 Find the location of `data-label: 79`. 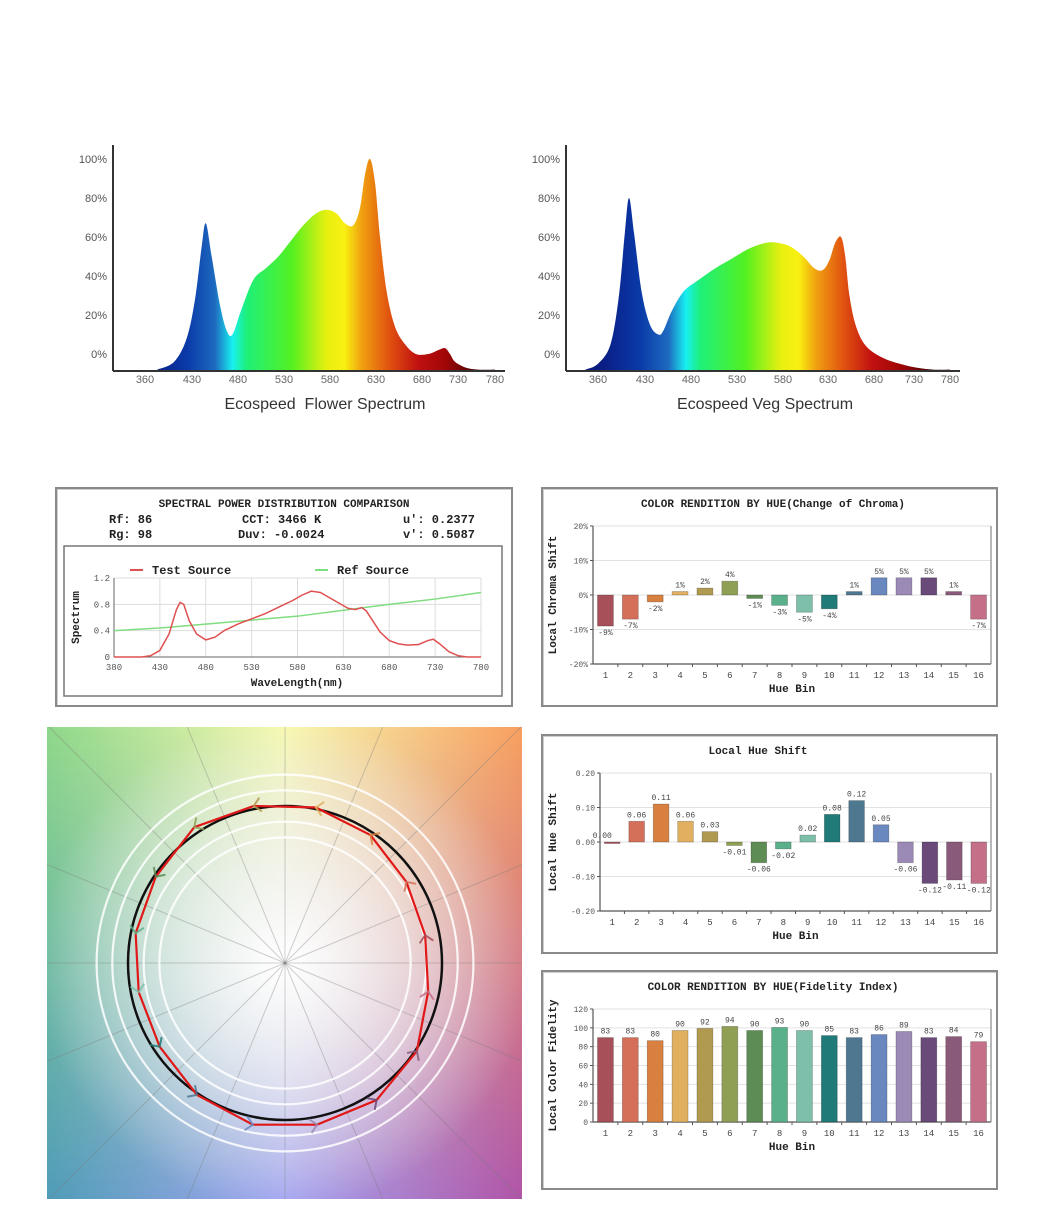

data-label: 79 is located at coordinates (979, 1036).